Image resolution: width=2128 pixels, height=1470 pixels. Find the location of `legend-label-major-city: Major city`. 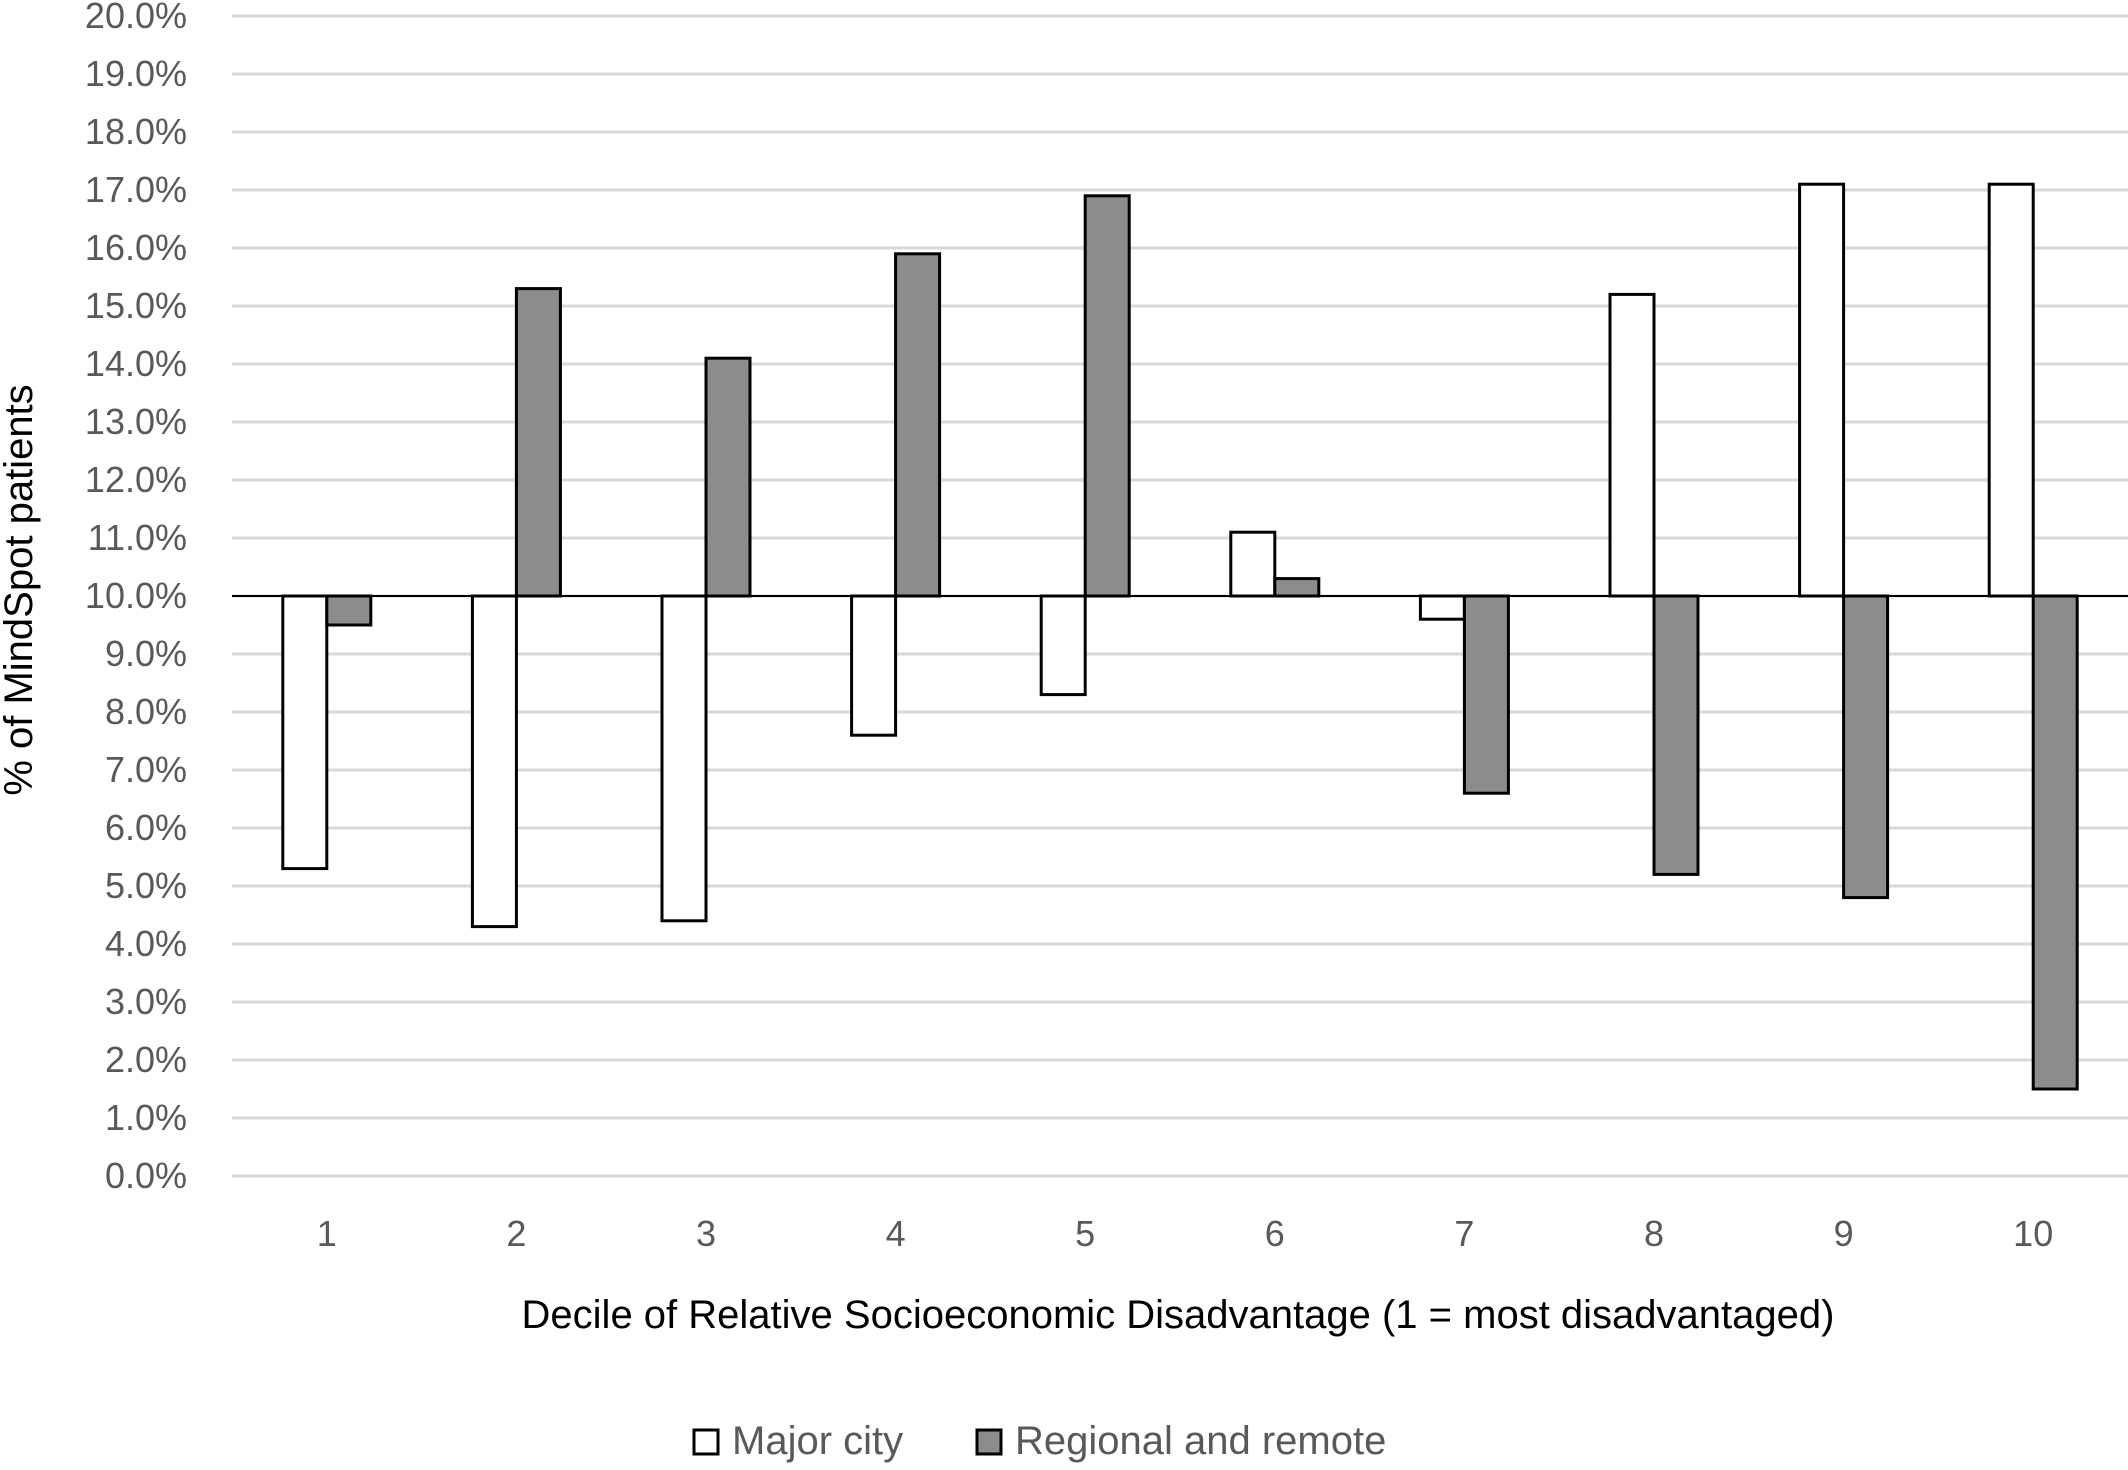

legend-label-major-city: Major city is located at coordinates (817, 1441).